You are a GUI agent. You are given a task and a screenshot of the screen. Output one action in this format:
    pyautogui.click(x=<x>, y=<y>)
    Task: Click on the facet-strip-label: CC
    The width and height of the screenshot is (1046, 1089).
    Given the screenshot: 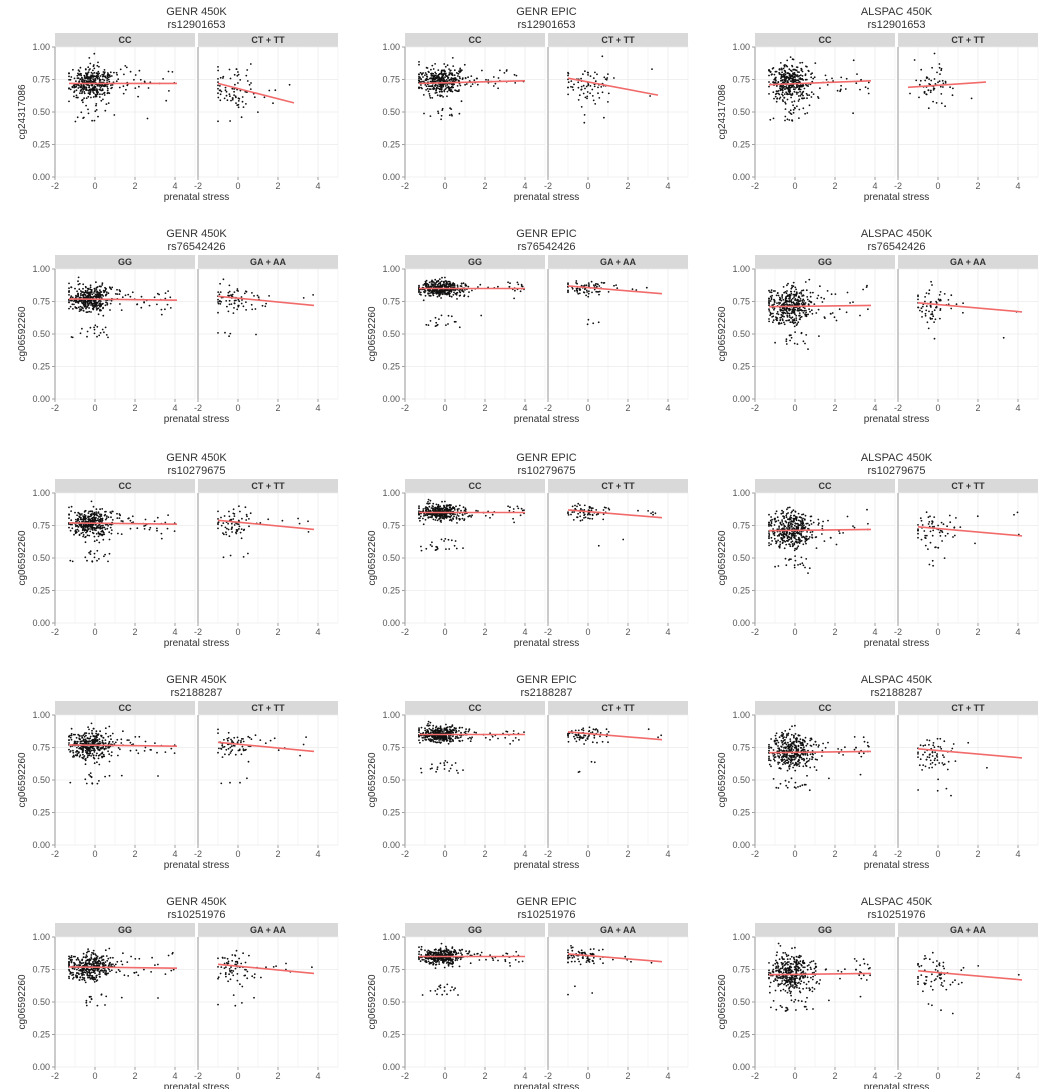 What is the action you would take?
    pyautogui.click(x=825, y=40)
    